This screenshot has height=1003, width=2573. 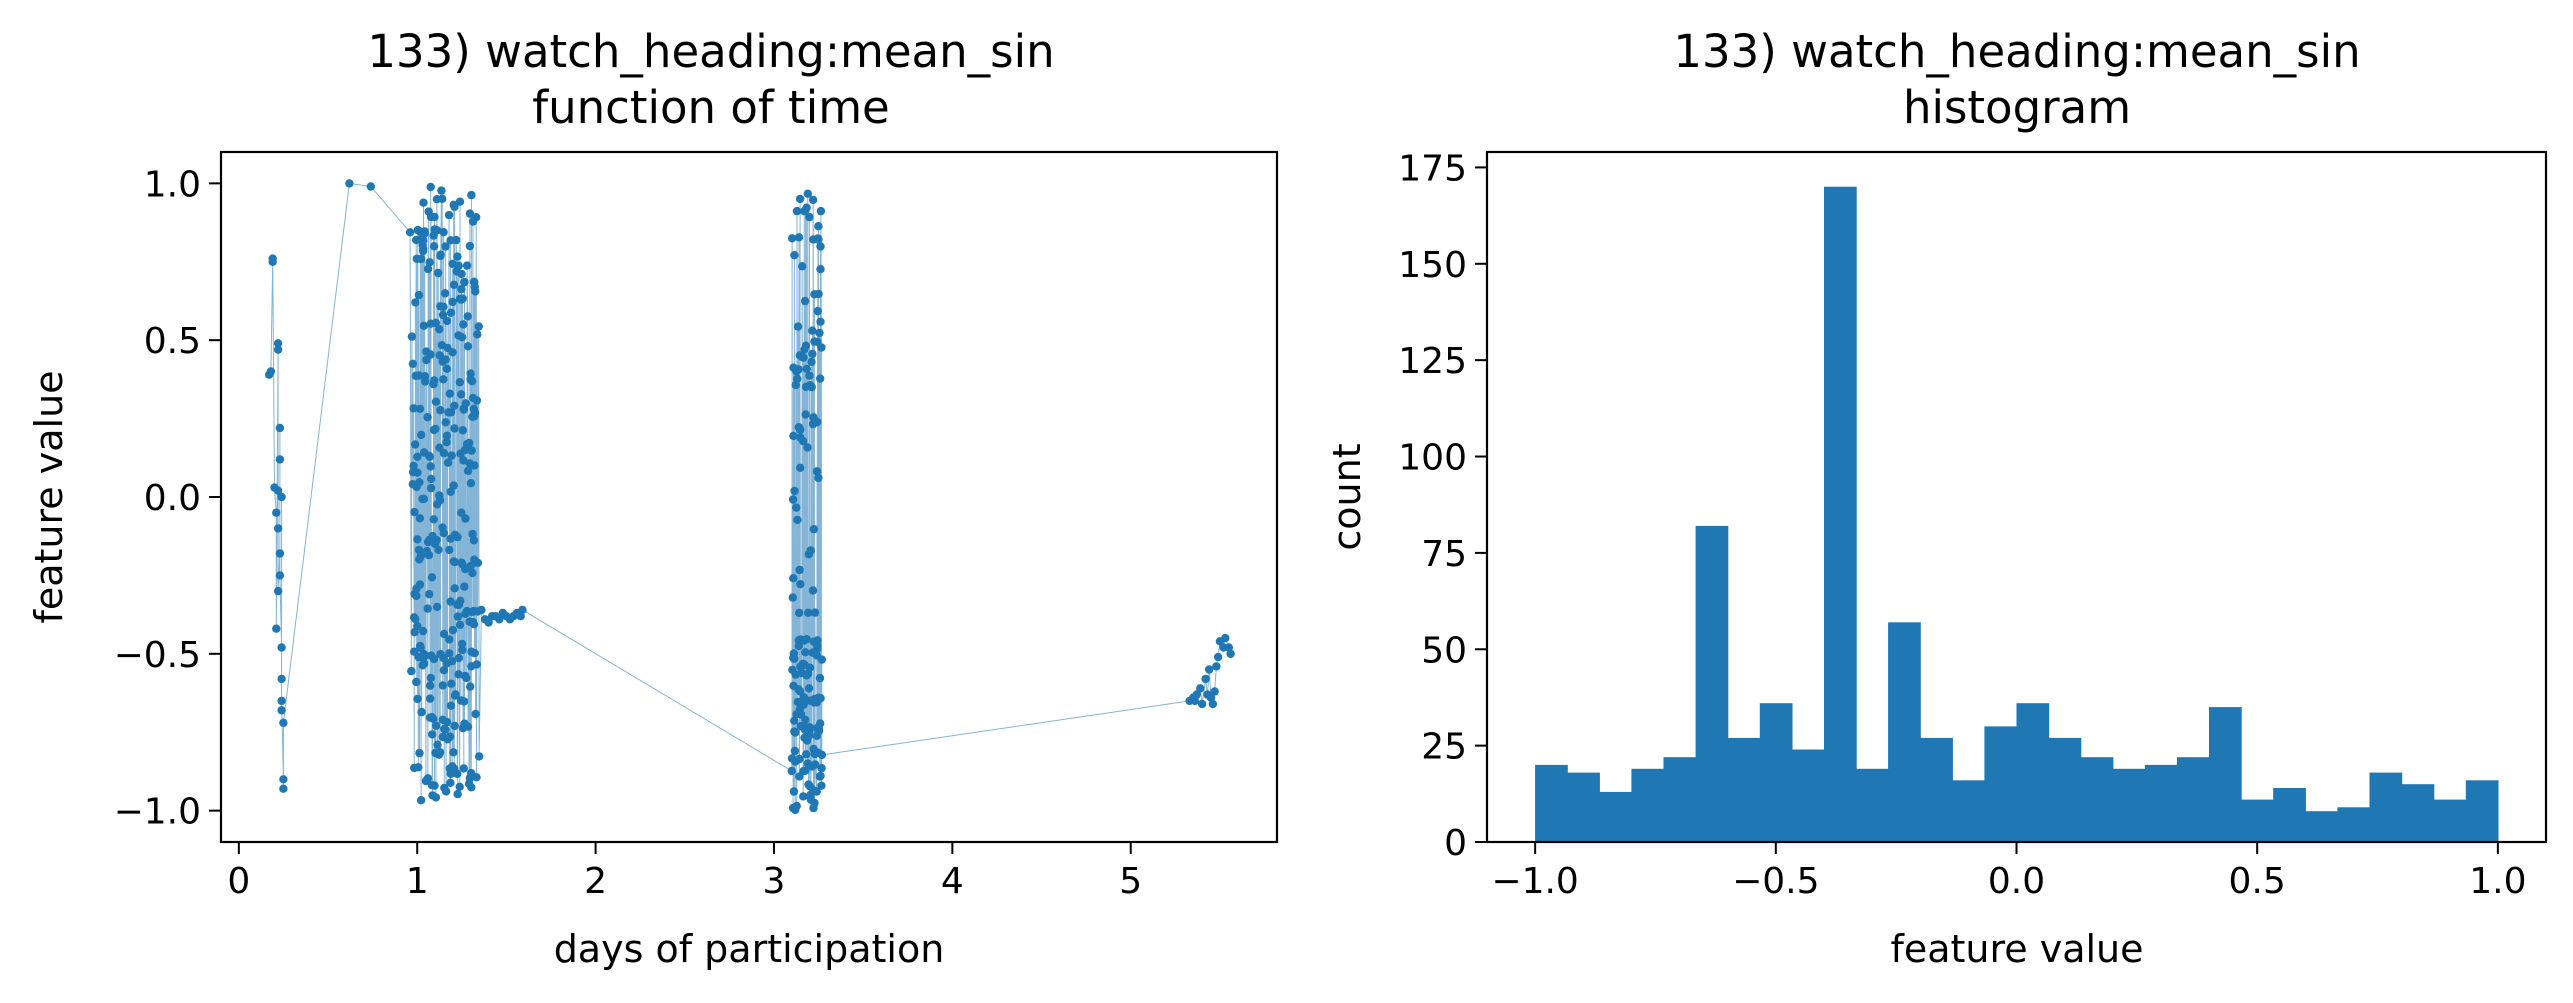 What do you see at coordinates (2008, 872) in the screenshot?
I see `right-x-ticks: −1.0 −0.5 0.0 0.5 1.0` at bounding box center [2008, 872].